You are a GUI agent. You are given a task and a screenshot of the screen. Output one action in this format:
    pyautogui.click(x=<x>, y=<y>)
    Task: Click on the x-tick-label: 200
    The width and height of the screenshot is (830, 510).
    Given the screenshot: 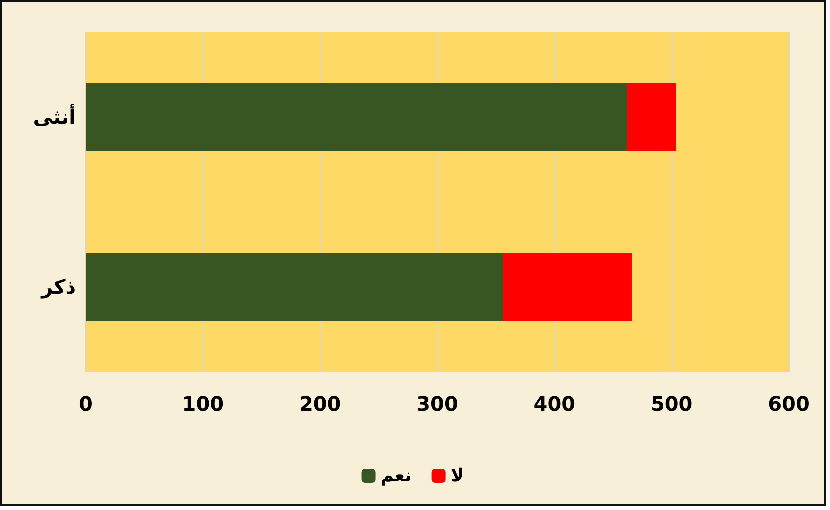 What is the action you would take?
    pyautogui.click(x=320, y=404)
    